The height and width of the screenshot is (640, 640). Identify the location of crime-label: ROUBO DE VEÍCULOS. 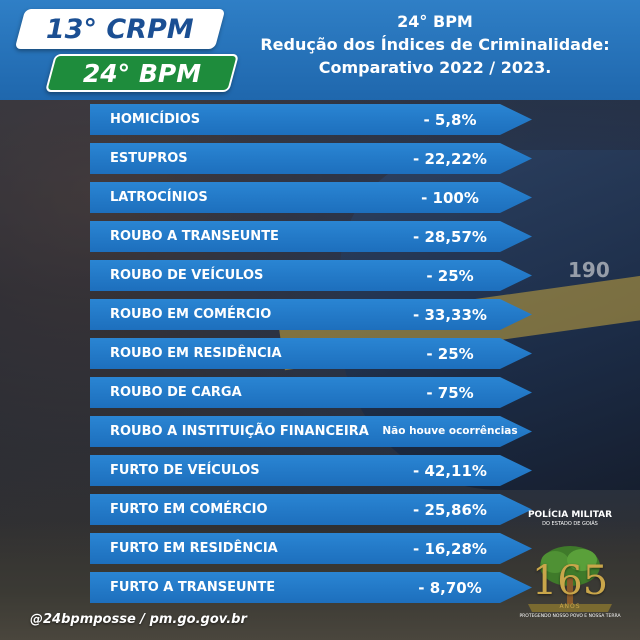
(187, 275).